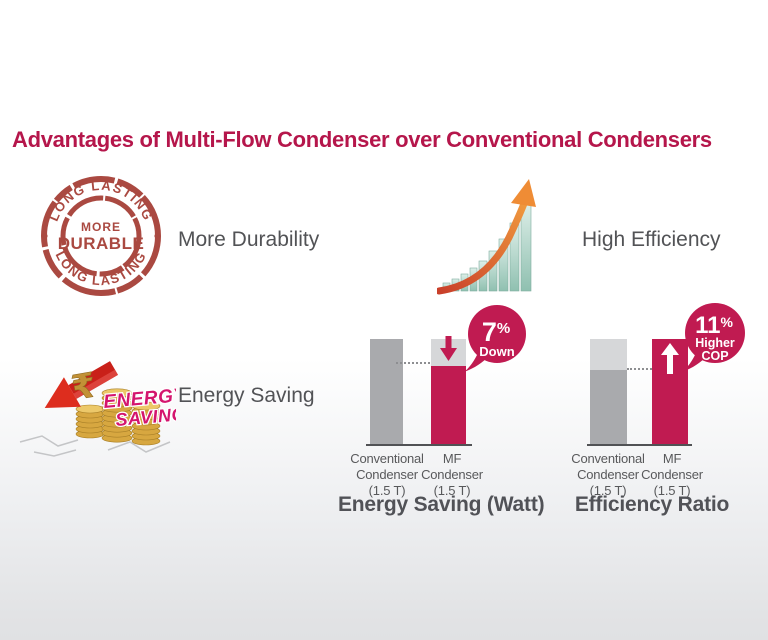 The height and width of the screenshot is (640, 768). I want to click on energy-saving-icon: ₹ ENERGY SAVING, so click(97, 409).